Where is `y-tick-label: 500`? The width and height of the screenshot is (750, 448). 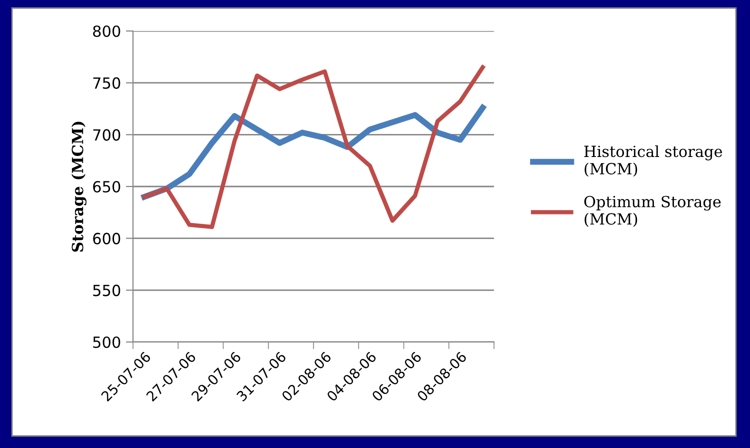 y-tick-label: 500 is located at coordinates (106, 342).